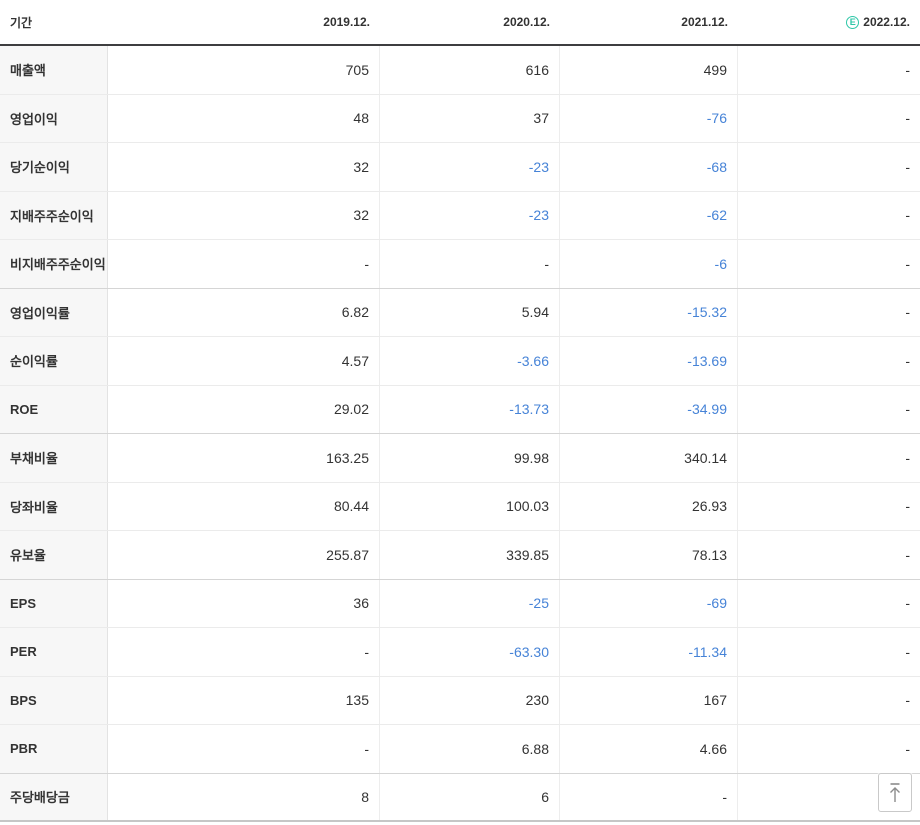 This screenshot has width=920, height=825. What do you see at coordinates (54, 167) in the screenshot?
I see `row-label: 당기순이익` at bounding box center [54, 167].